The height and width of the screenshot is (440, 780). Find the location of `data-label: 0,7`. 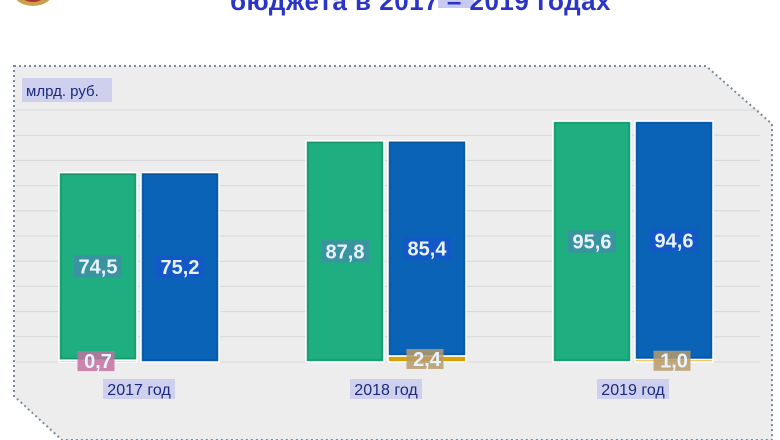

data-label: 0,7 is located at coordinates (98, 362).